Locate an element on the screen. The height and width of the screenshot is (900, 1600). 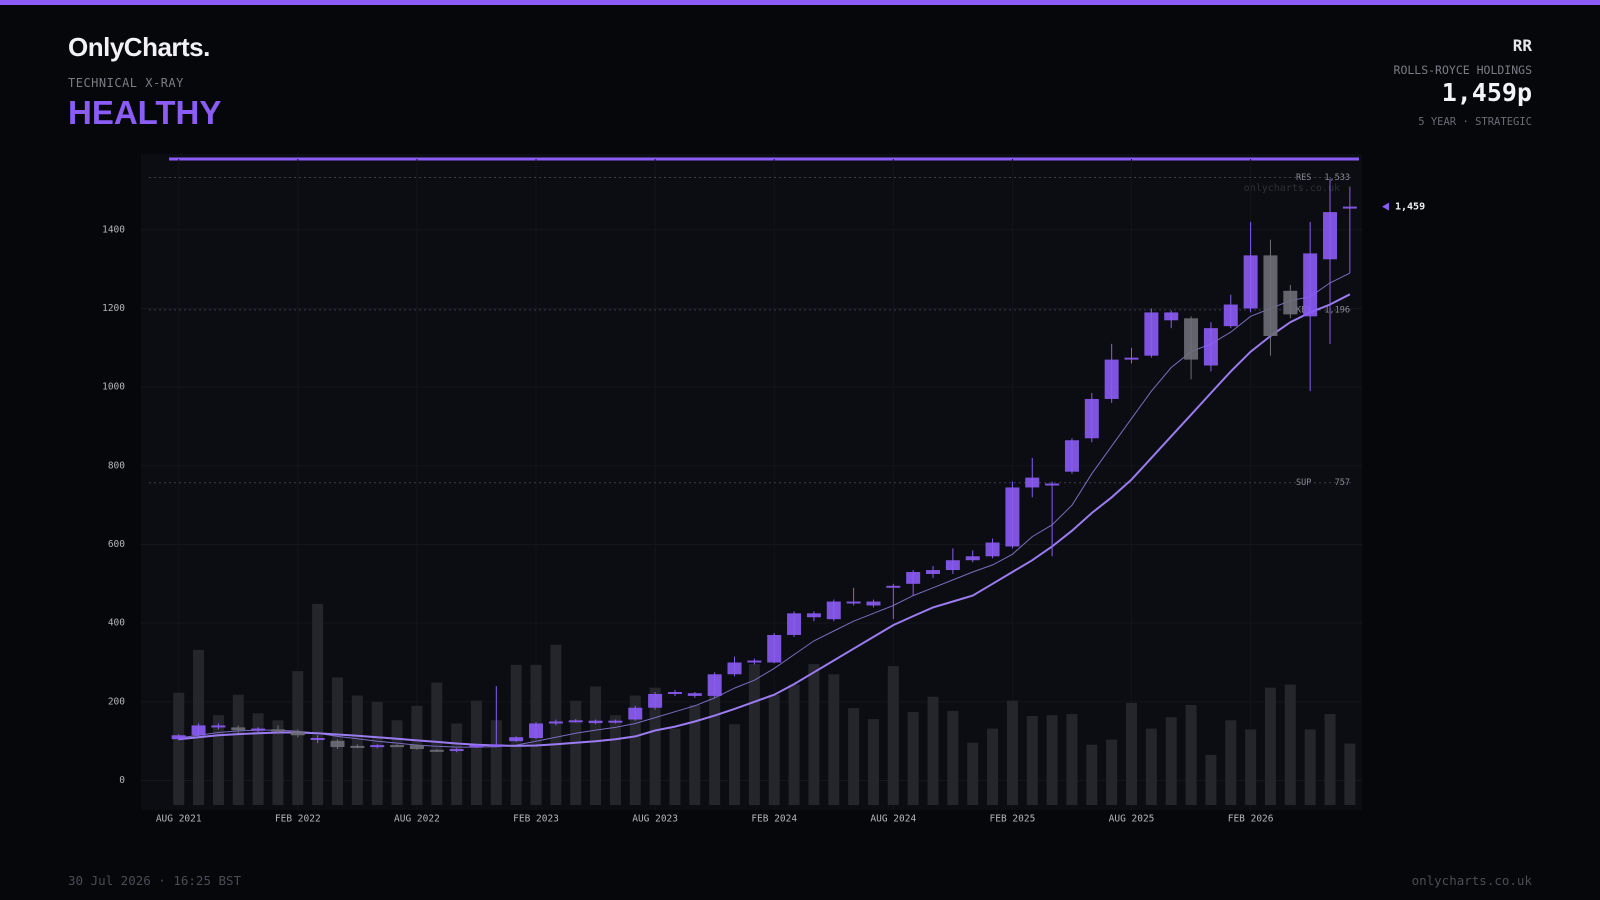
price-marker-label: 1,459 is located at coordinates (1410, 207).